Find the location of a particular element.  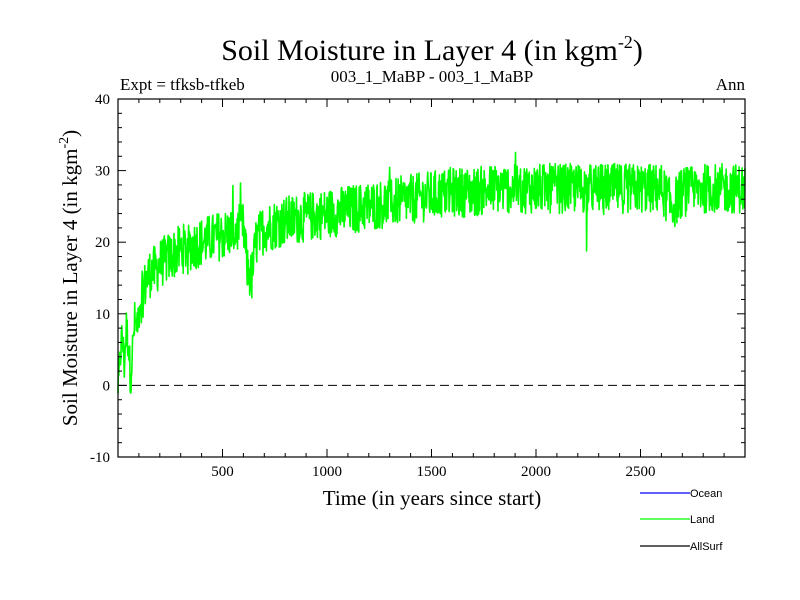

x-tick-label: 500 is located at coordinates (222, 472).